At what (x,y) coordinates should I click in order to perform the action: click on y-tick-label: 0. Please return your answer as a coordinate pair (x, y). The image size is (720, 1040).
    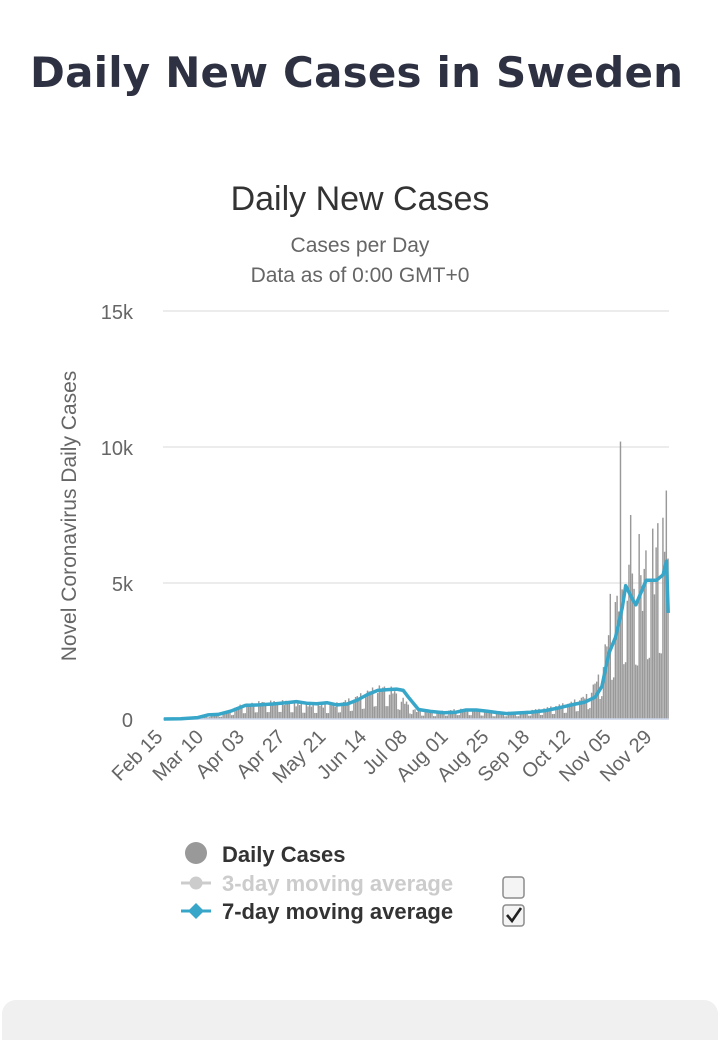
    Looking at the image, I should click on (127, 721).